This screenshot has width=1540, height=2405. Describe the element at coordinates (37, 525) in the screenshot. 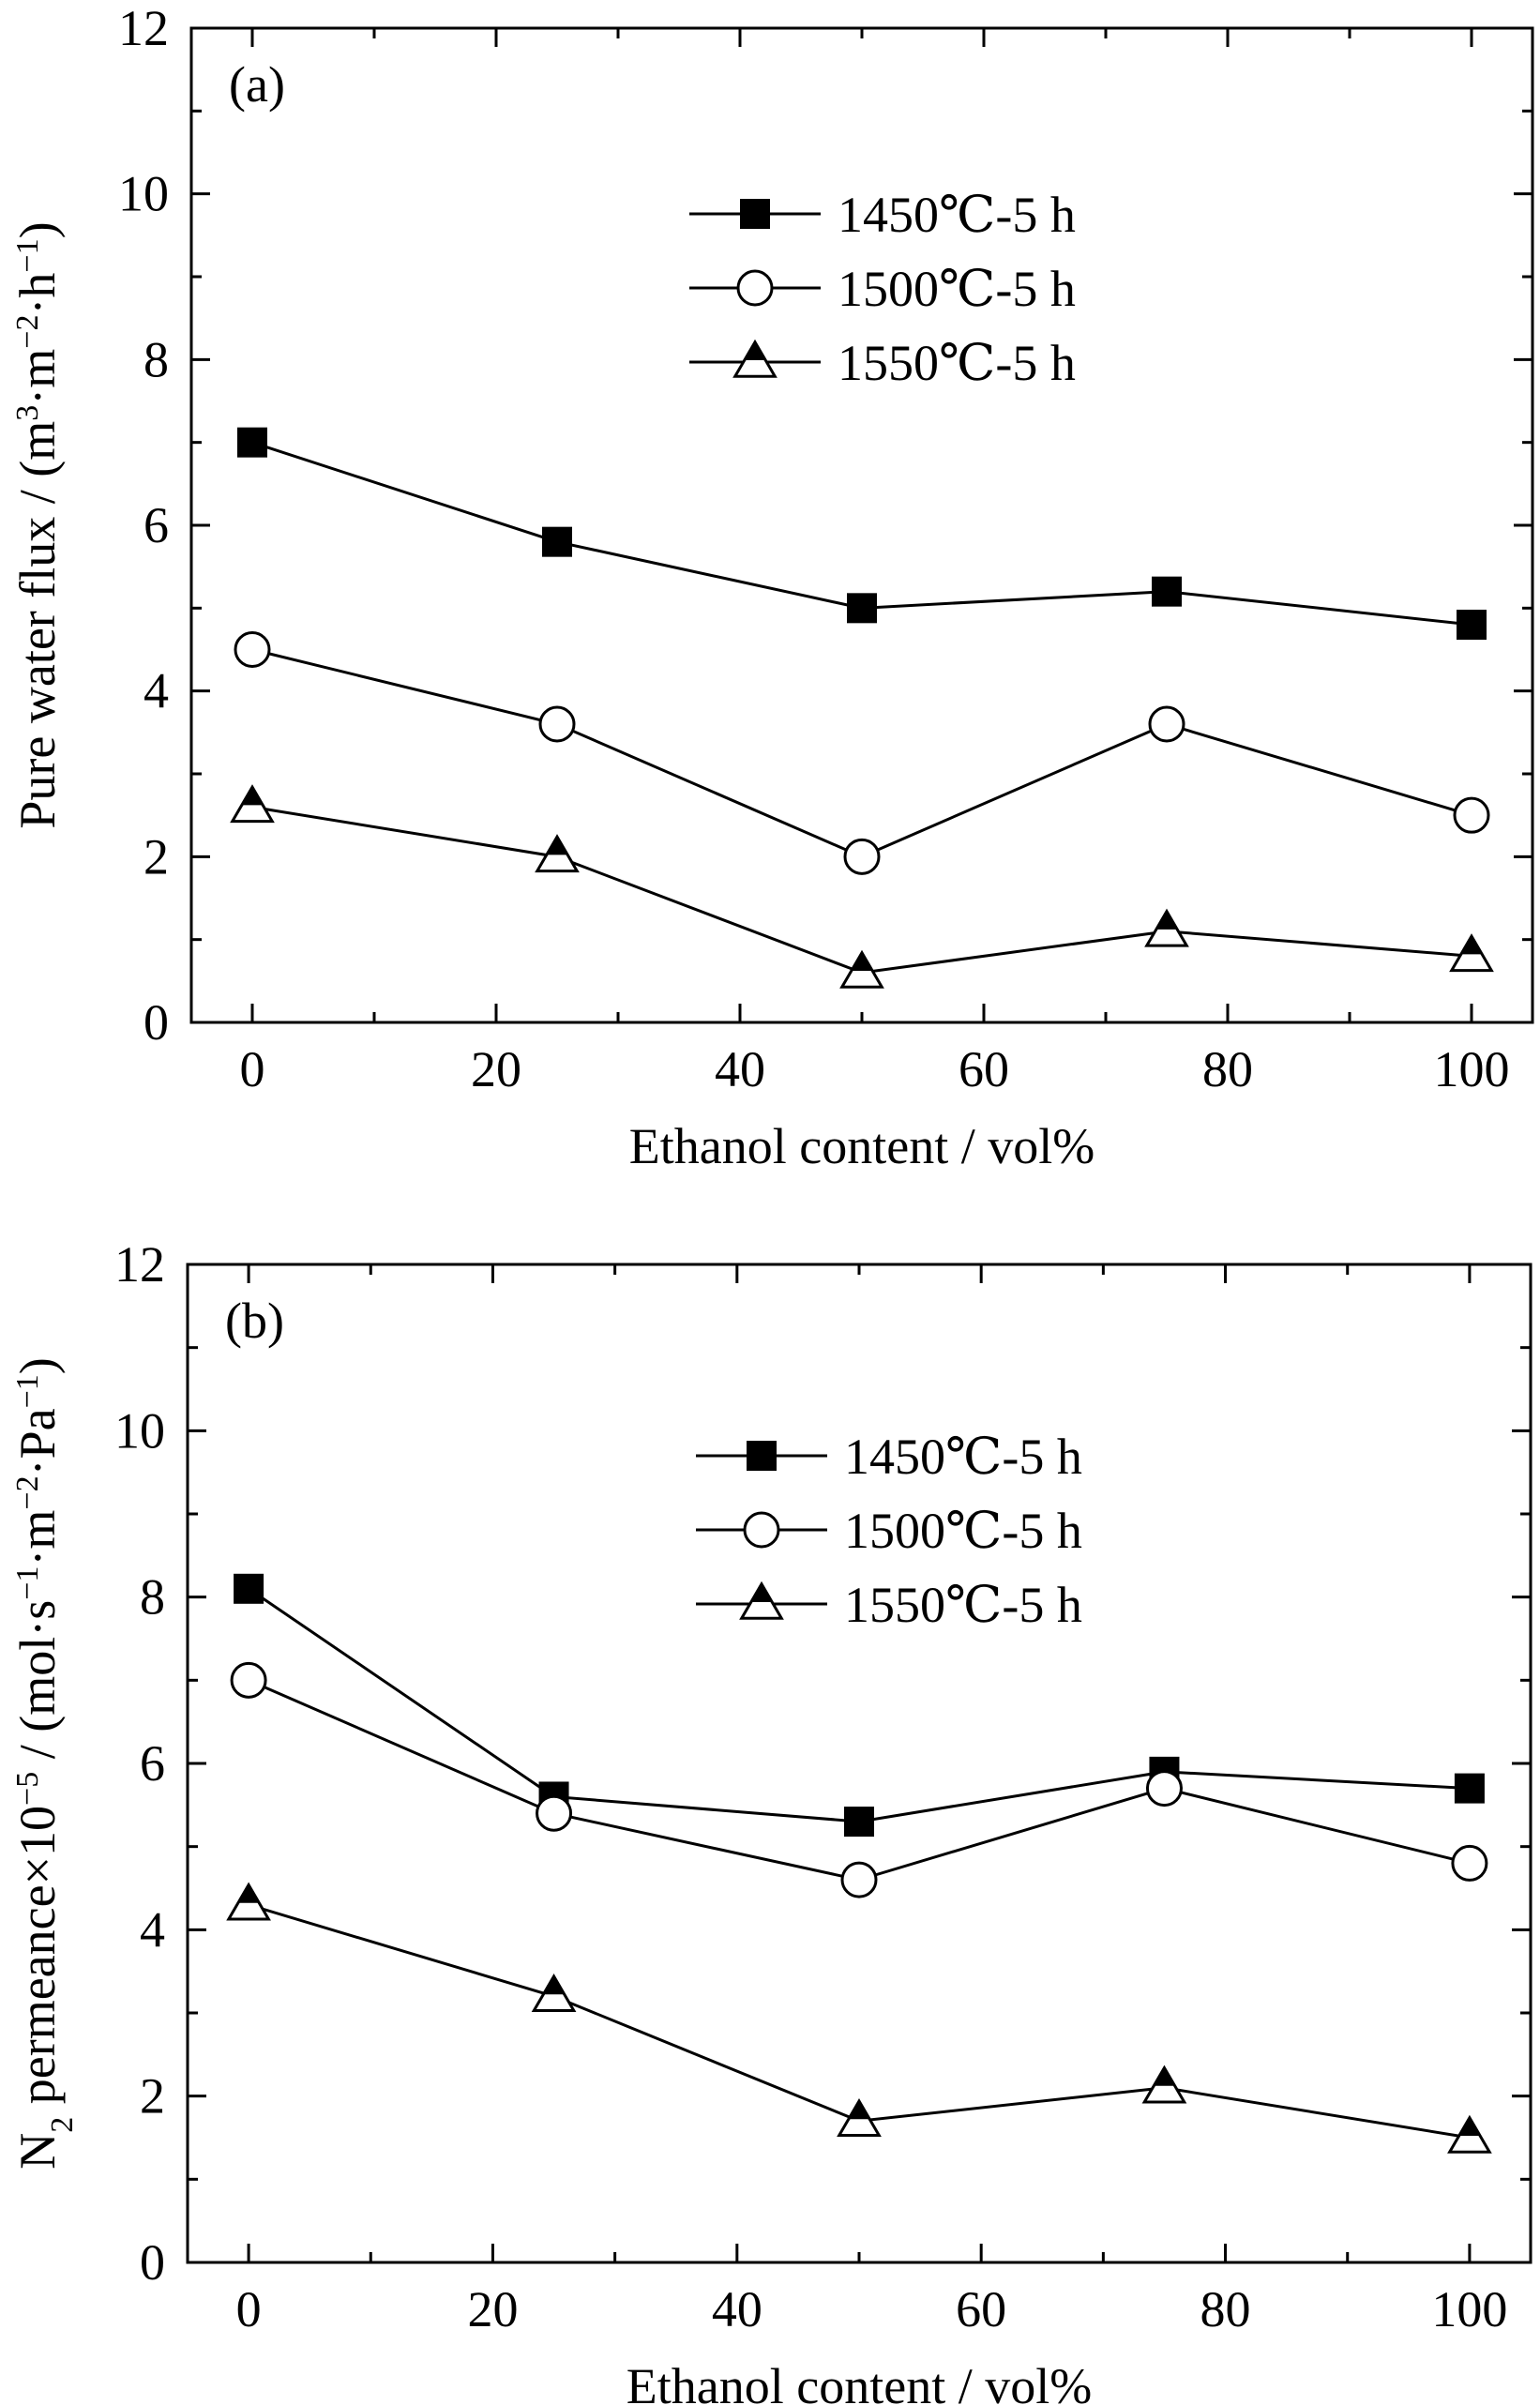

I see `y-axis-label: Pure water flux / (m3·m−2·h−1)` at that location.